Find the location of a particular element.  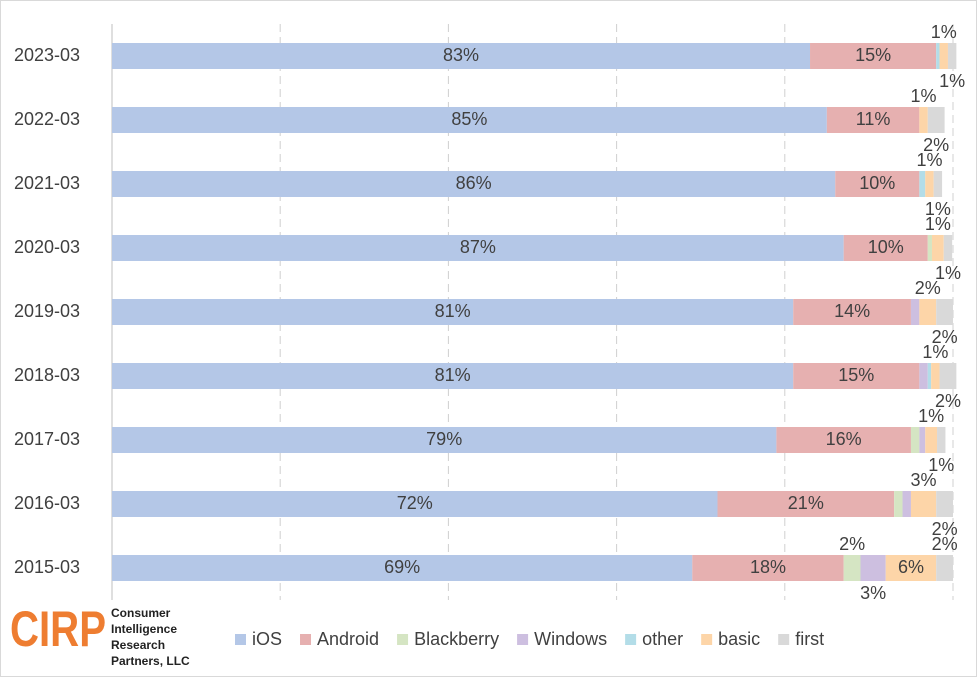

legend-label: Blackberry is located at coordinates (456, 639).